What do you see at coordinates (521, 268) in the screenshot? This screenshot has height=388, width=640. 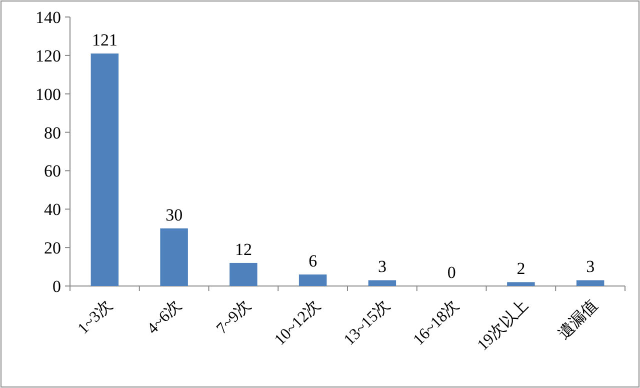 I see `data-label: 2` at bounding box center [521, 268].